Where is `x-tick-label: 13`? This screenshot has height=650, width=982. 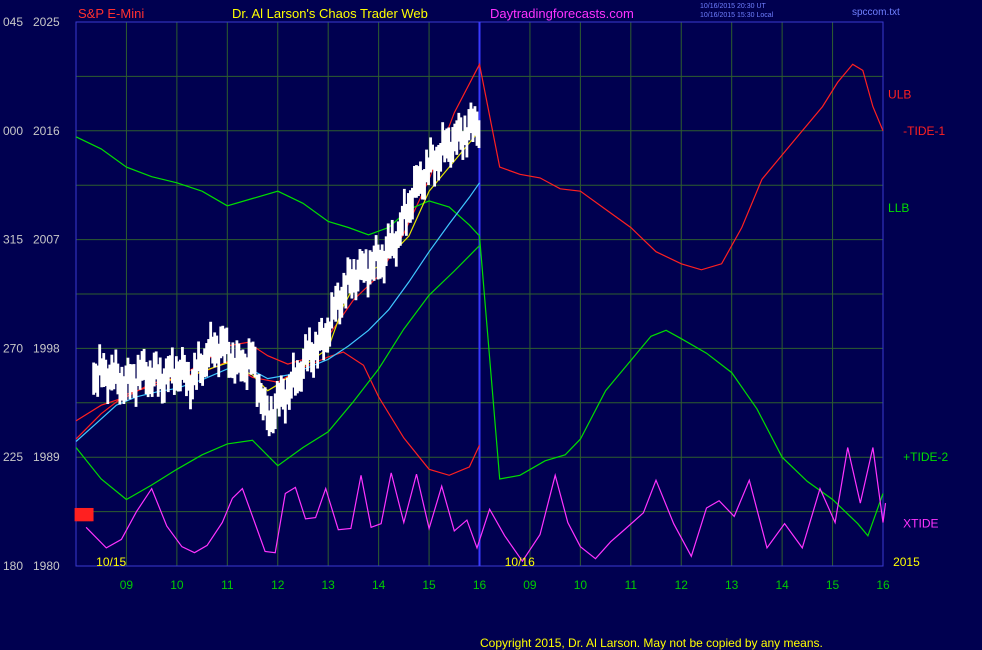
x-tick-label: 13 is located at coordinates (329, 585).